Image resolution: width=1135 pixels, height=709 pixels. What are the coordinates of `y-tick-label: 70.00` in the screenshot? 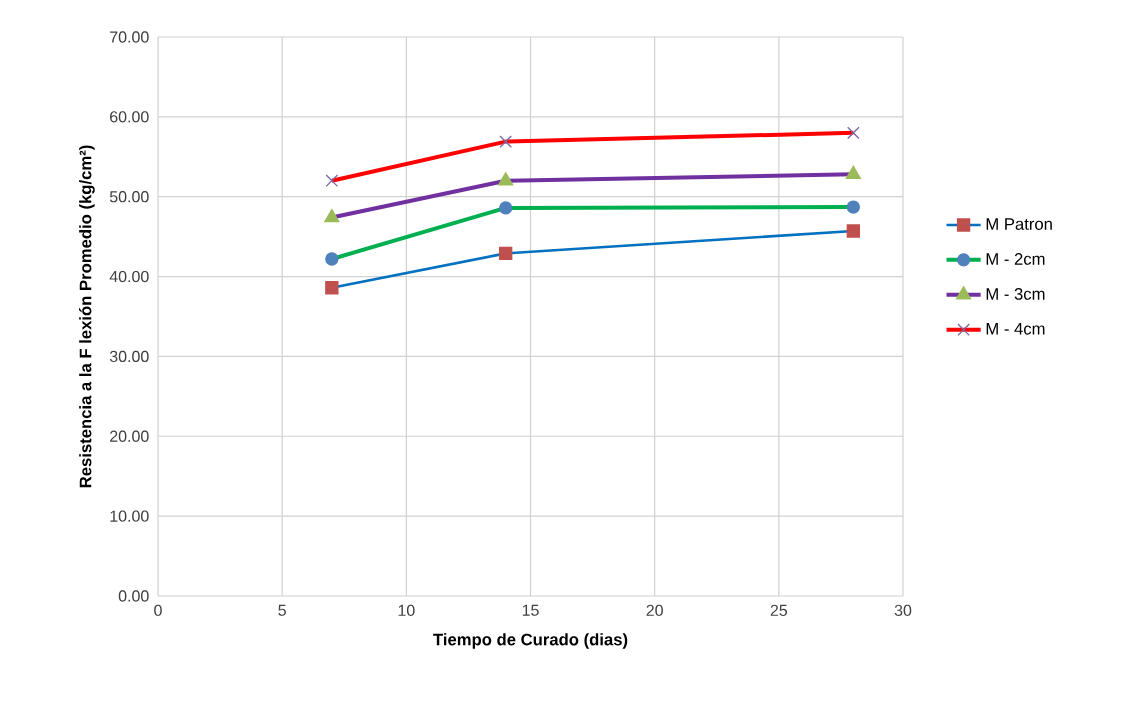 It's located at (129, 37).